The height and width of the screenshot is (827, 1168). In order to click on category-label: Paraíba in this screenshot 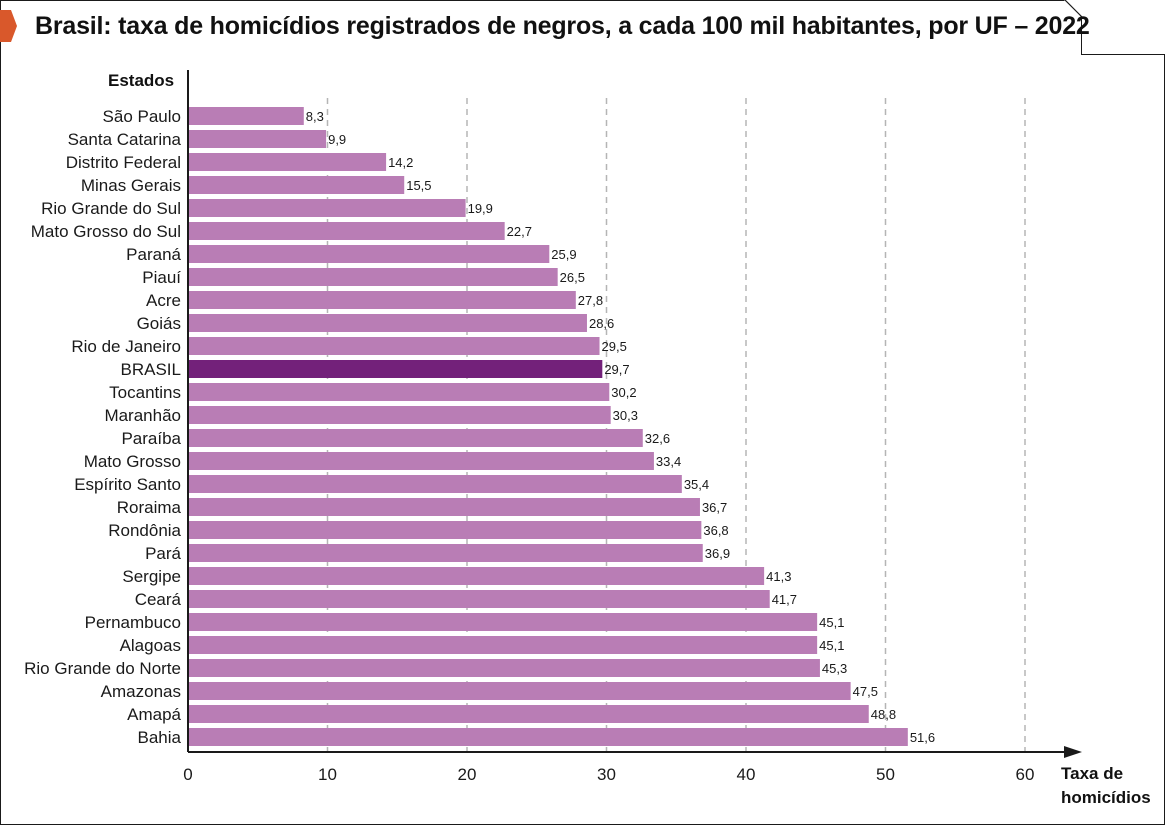, I will do `click(151, 438)`.